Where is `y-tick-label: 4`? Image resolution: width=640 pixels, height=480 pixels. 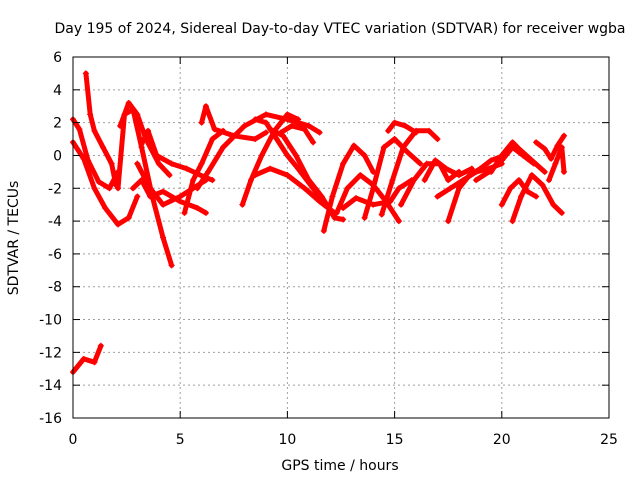 y-tick-label: 4 is located at coordinates (57, 91).